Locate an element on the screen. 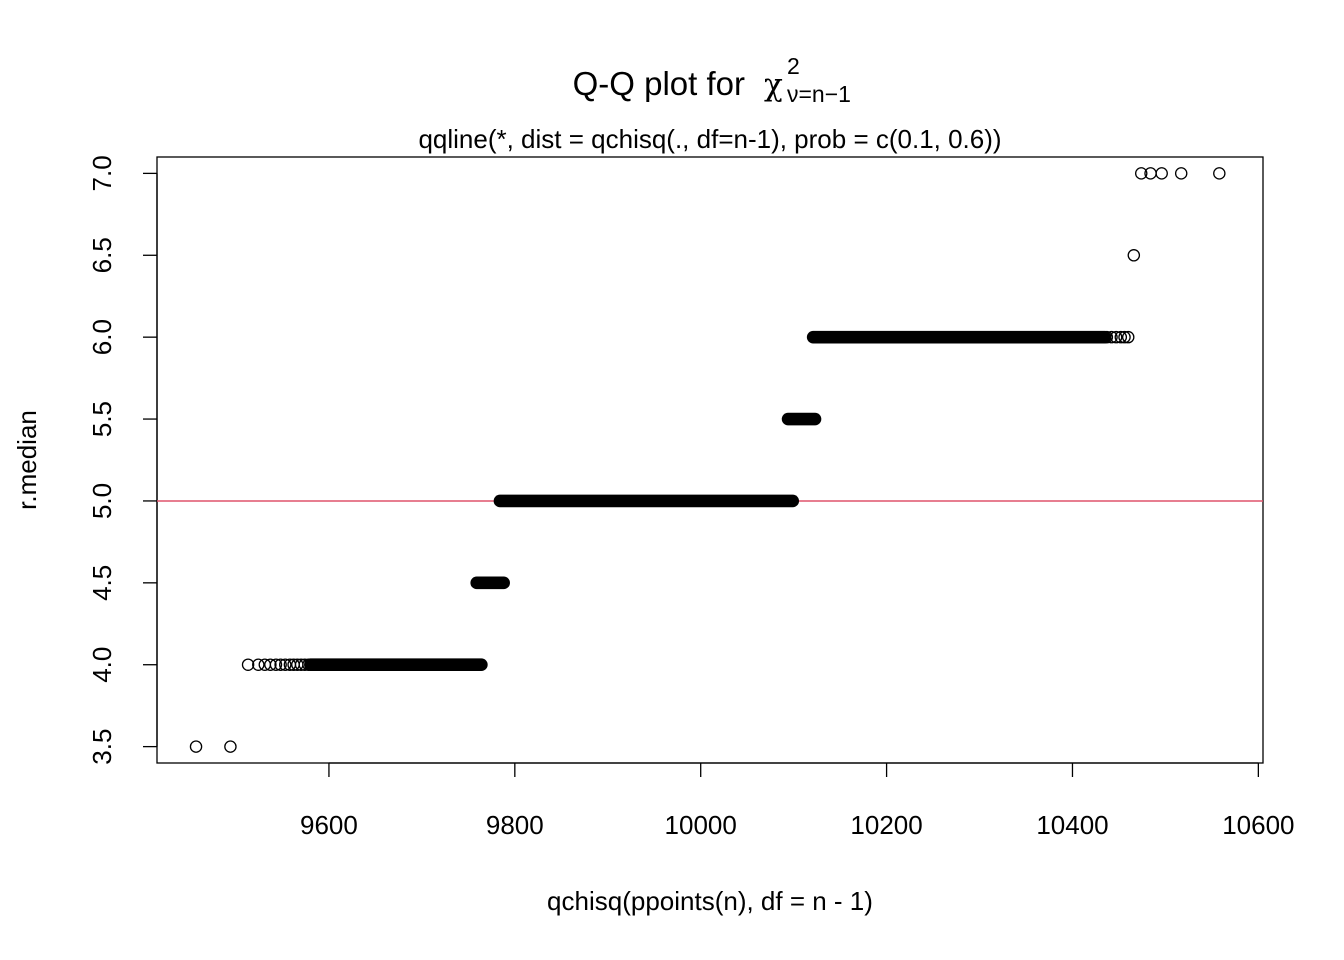 Image resolution: width=1344 pixels, height=960 pixels. y-axis: 3.5 4.0 4.5 5.0 5.5 6.0 6.5 7.0 is located at coordinates (122, 460).